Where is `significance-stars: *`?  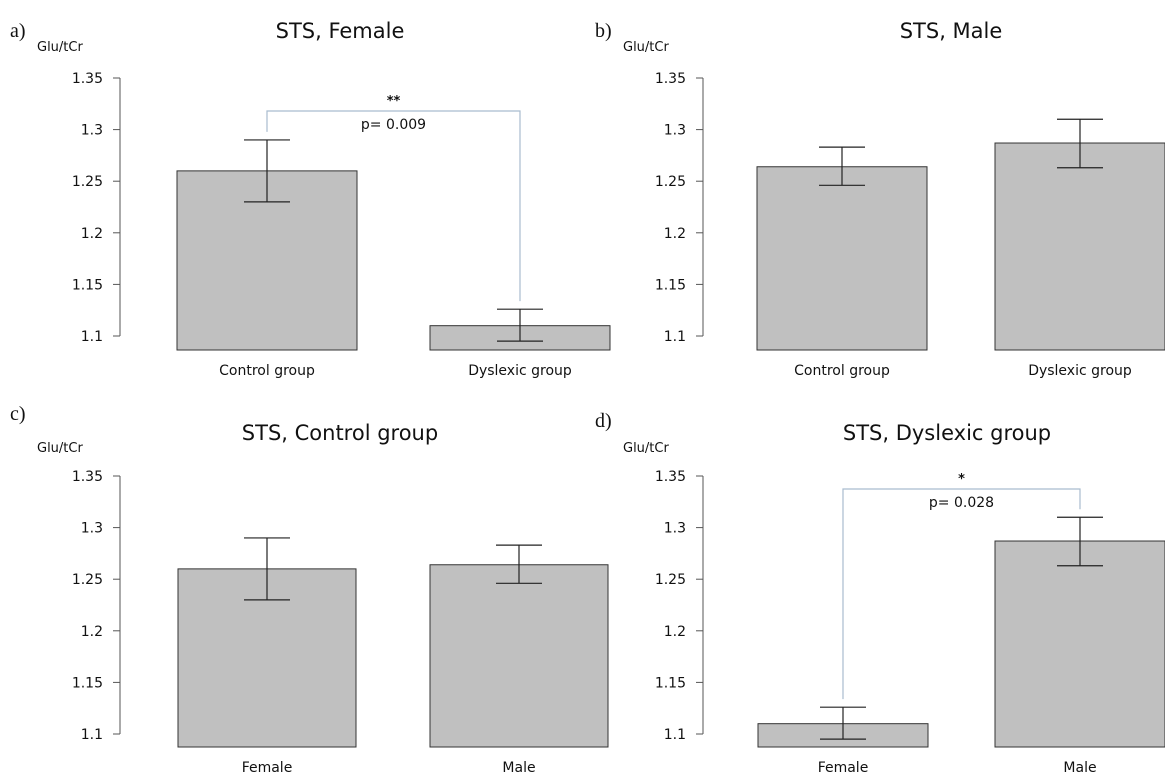 significance-stars: * is located at coordinates (961, 479).